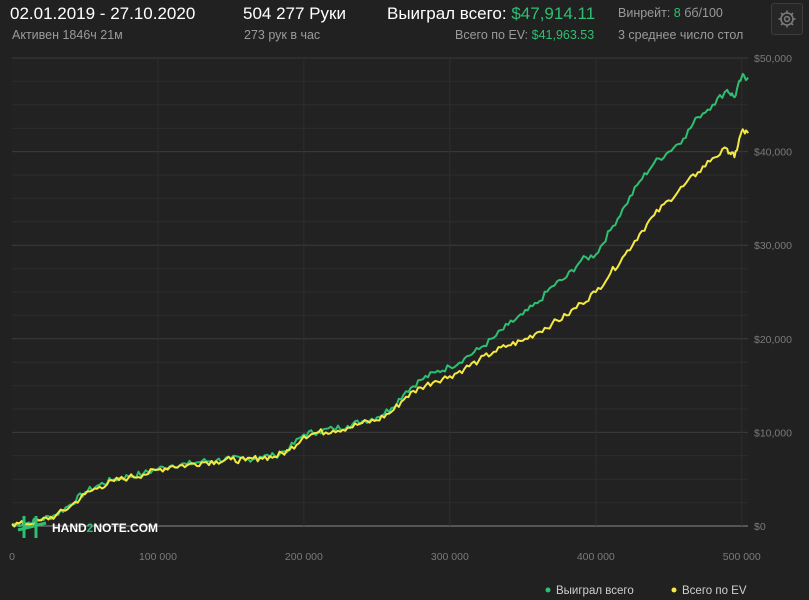 The height and width of the screenshot is (600, 809). I want to click on x-tick-label: 0, so click(12, 557).